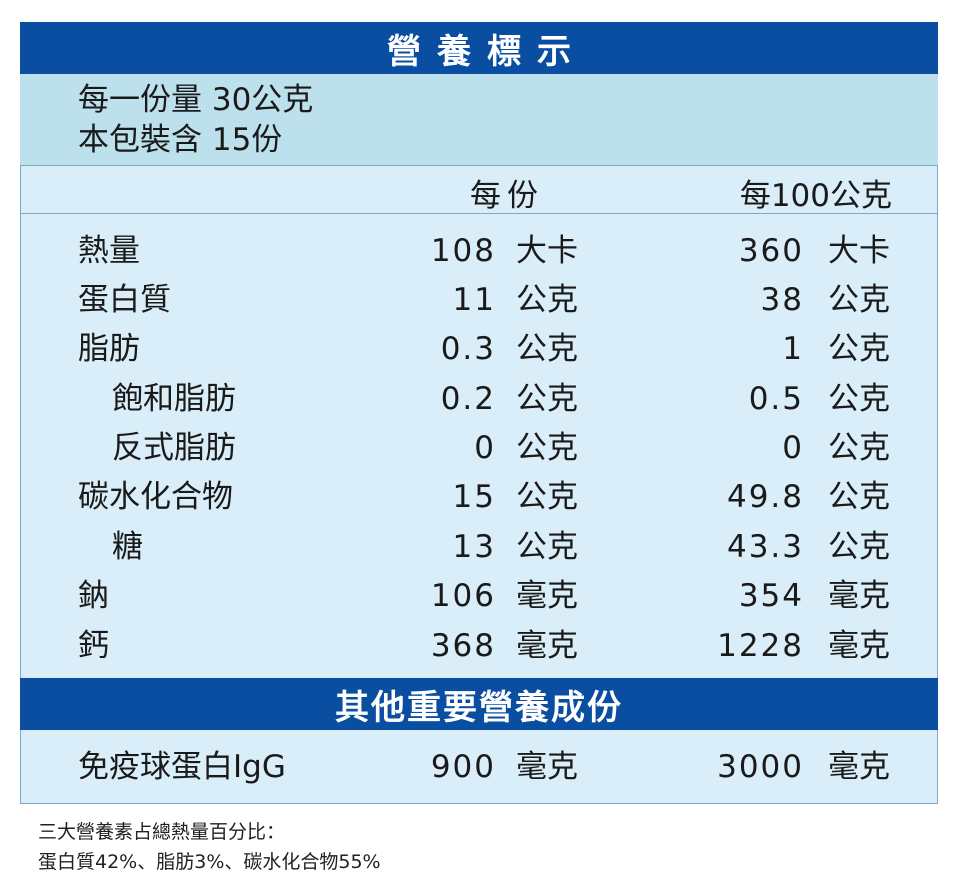 The image size is (960, 886). I want to click on nutrient-row: 蛋白質 11 公克 38 公克, so click(479, 300).